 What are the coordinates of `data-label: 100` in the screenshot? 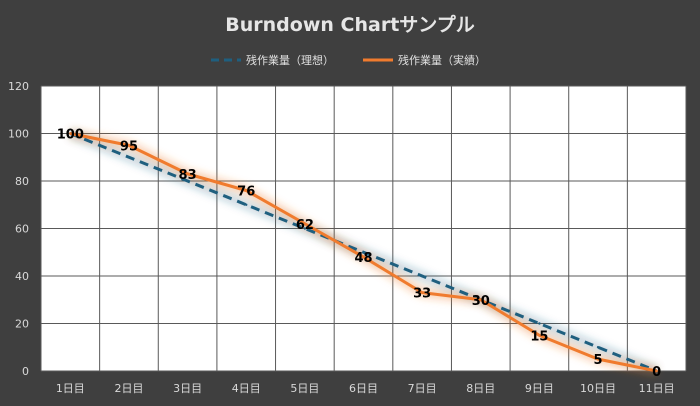 It's located at (70, 135).